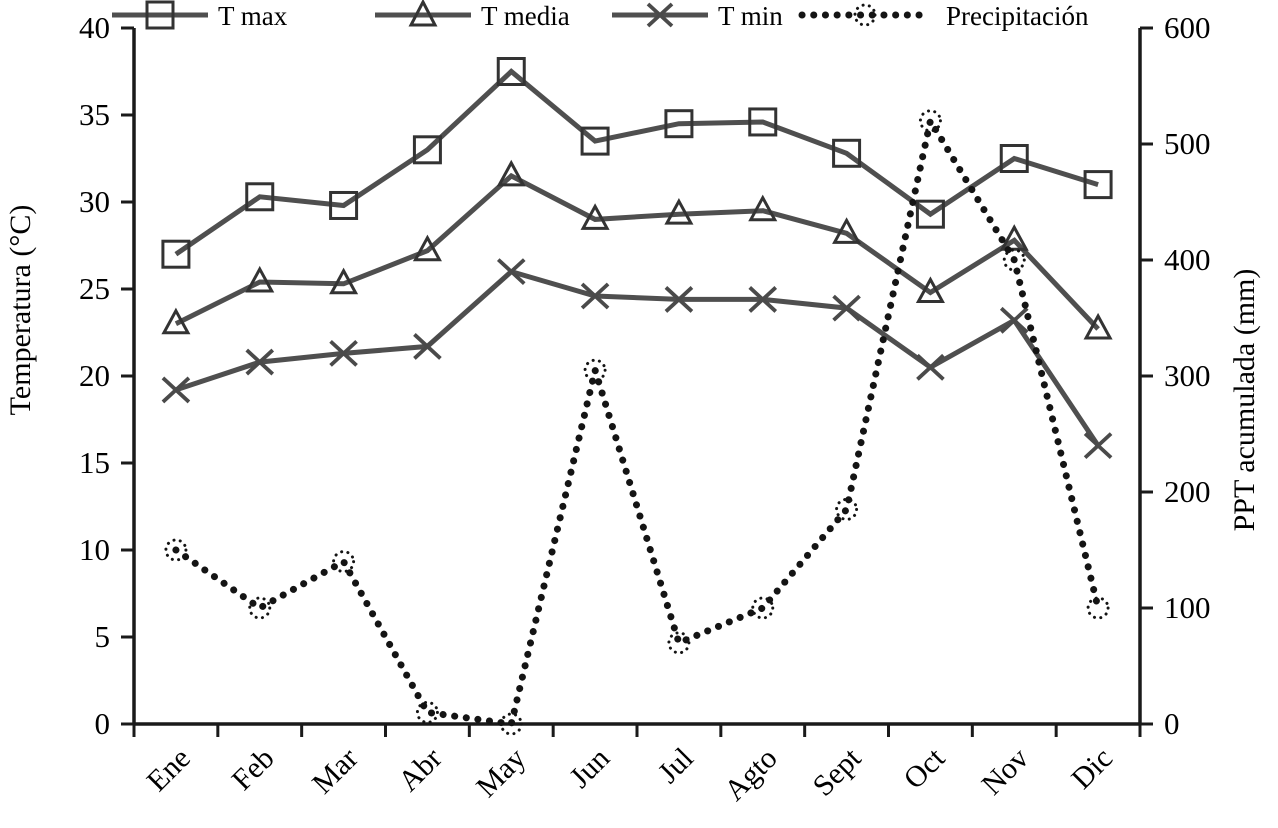  I want to click on legend-label-t-max: T max, so click(253, 16).